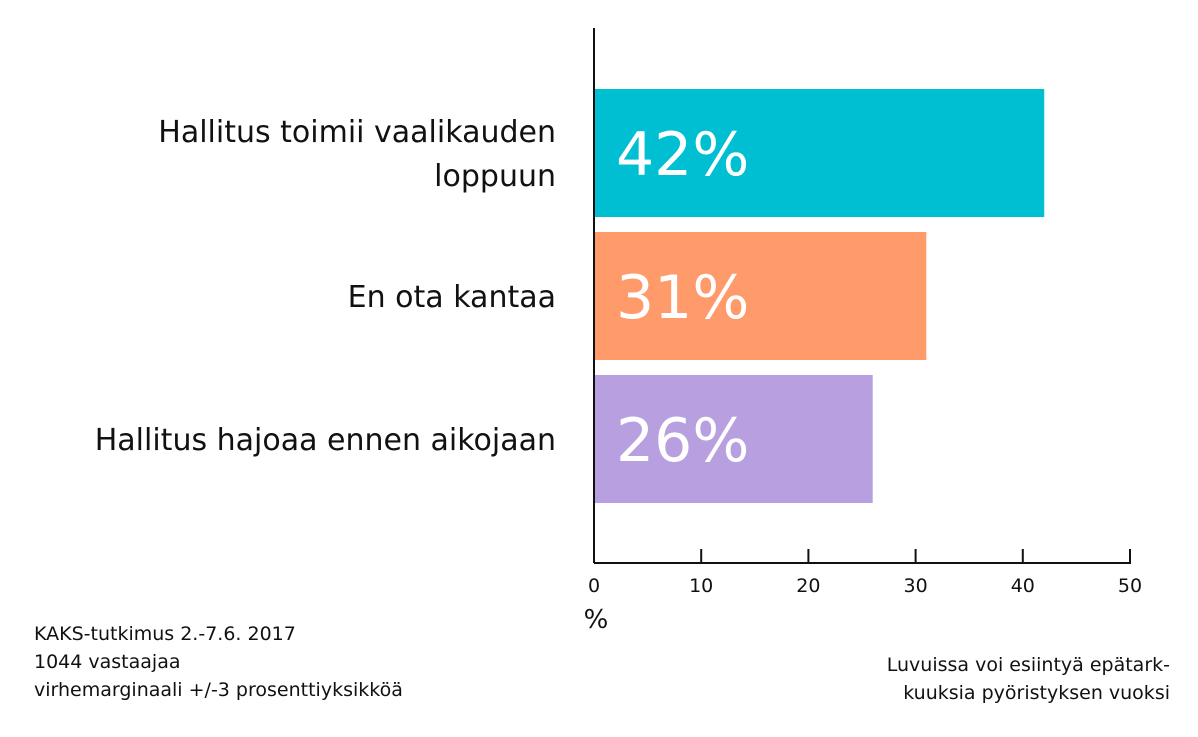  Describe the element at coordinates (452, 297) in the screenshot. I see `category-label: En ota kantaa` at that location.